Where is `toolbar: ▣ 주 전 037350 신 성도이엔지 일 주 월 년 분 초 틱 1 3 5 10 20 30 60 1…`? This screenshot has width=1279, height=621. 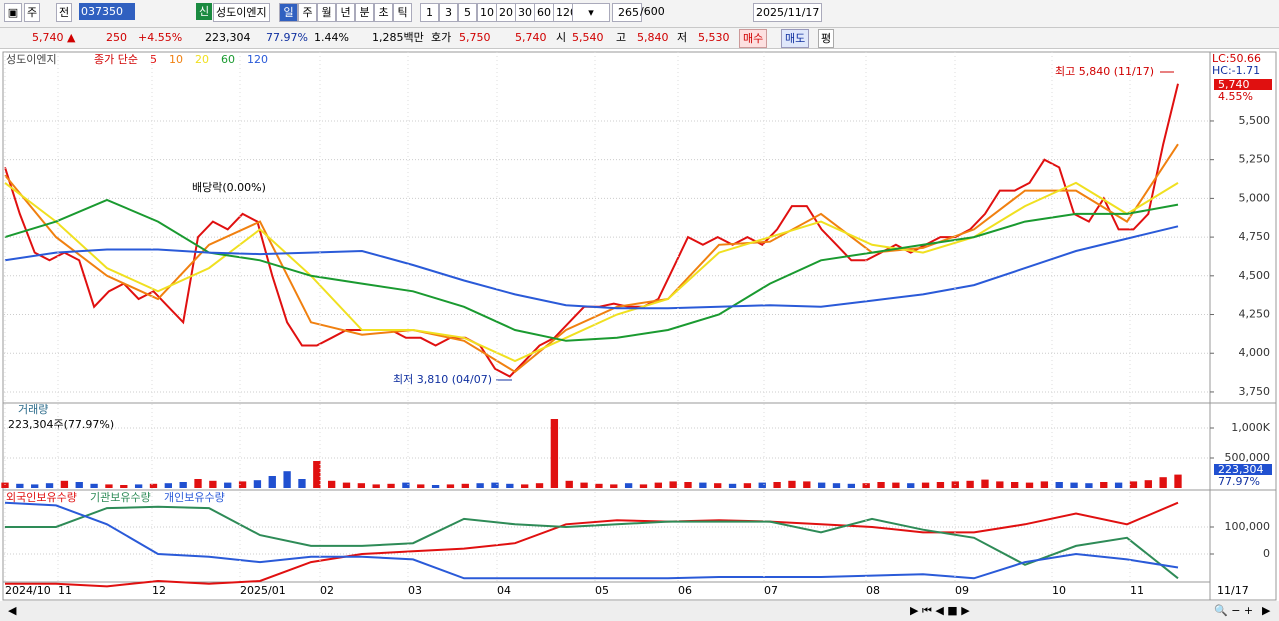 toolbar: ▣ 주 전 037350 신 성도이엔지 일 주 월 년 분 초 틱 1 3 5 10 20 30 60 1… is located at coordinates (639, 14).